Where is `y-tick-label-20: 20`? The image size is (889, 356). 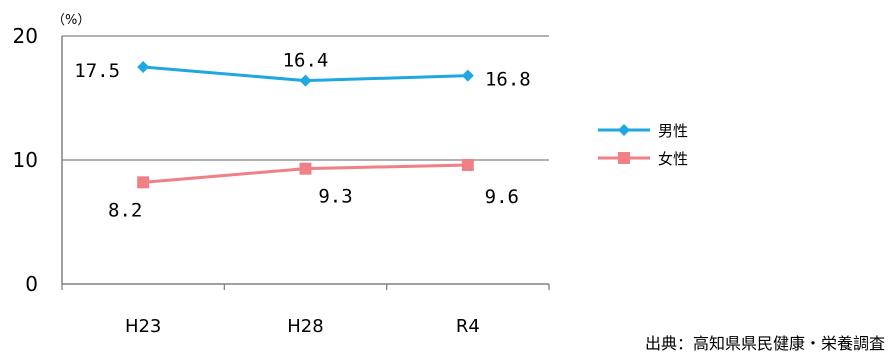 y-tick-label-20: 20 is located at coordinates (25, 36).